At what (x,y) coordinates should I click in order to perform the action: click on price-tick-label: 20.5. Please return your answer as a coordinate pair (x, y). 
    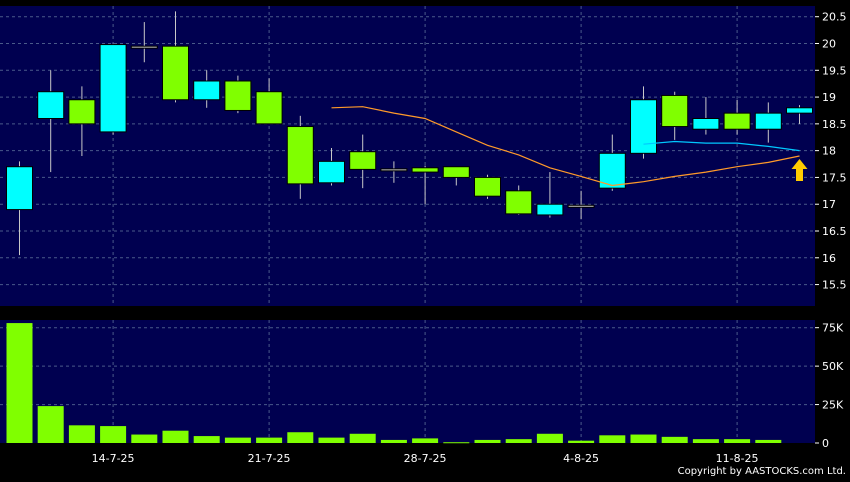
    Looking at the image, I should click on (834, 17).